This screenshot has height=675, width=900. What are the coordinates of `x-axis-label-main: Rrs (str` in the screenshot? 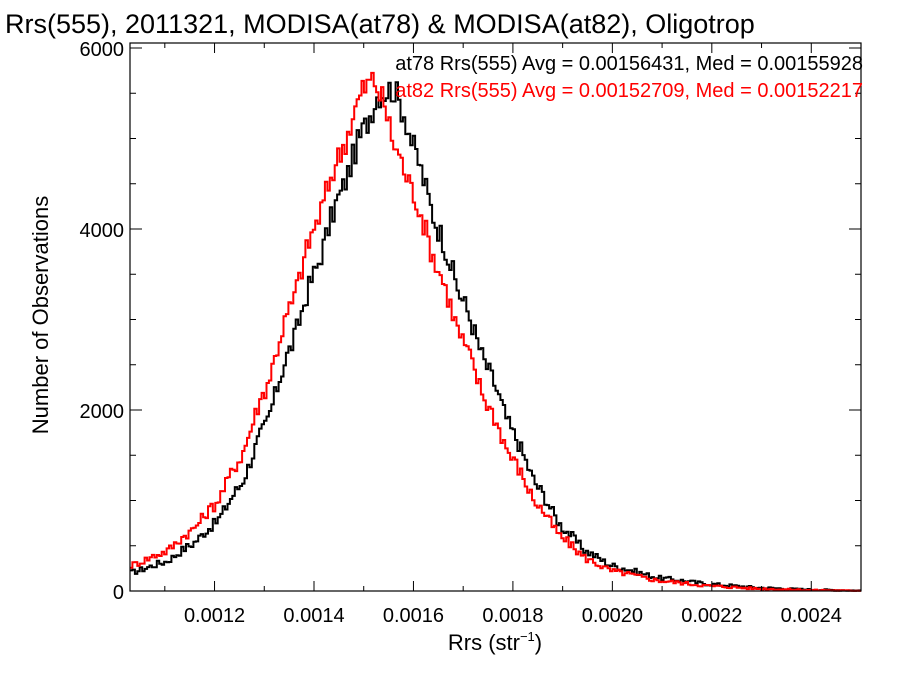 It's located at (484, 642).